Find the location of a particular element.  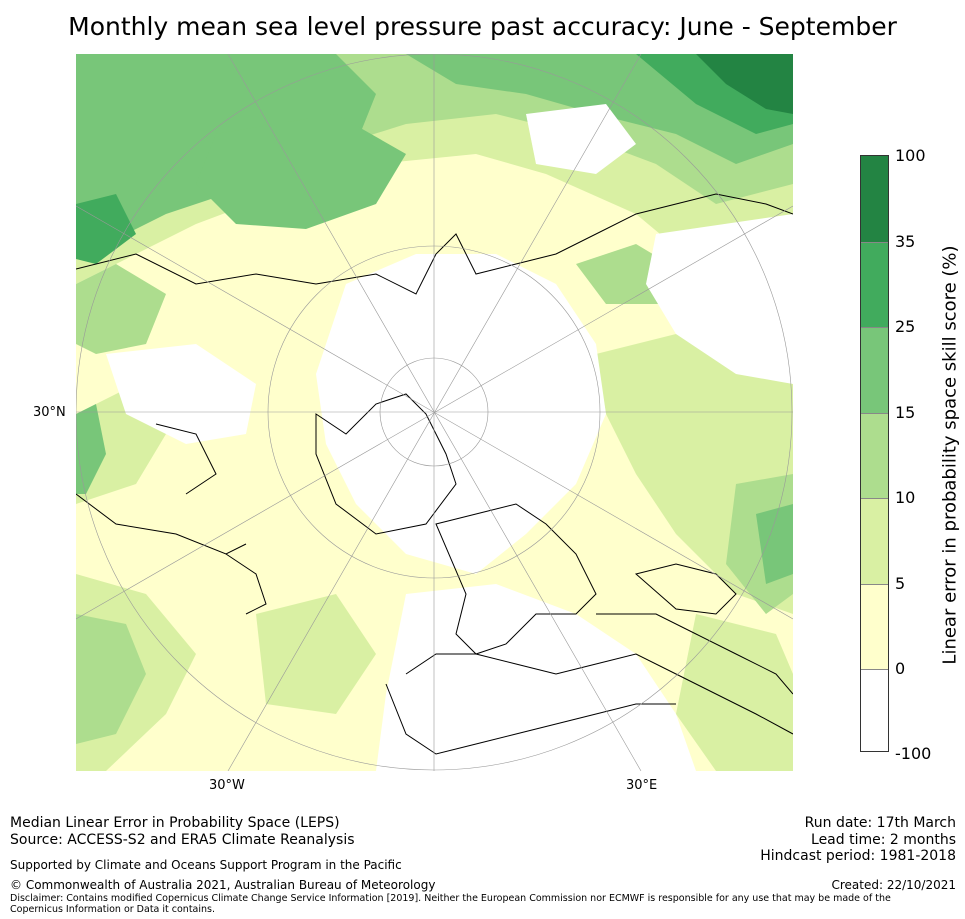

colorbar-tick: 100 is located at coordinates (910, 155).